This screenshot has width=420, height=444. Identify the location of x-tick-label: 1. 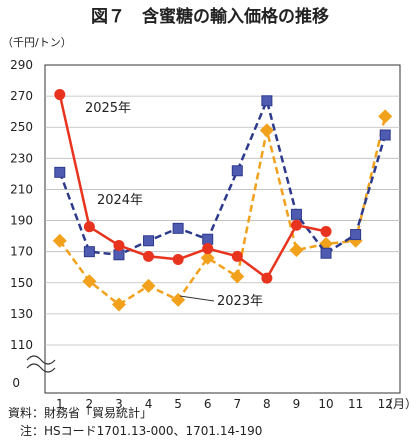
(60, 404).